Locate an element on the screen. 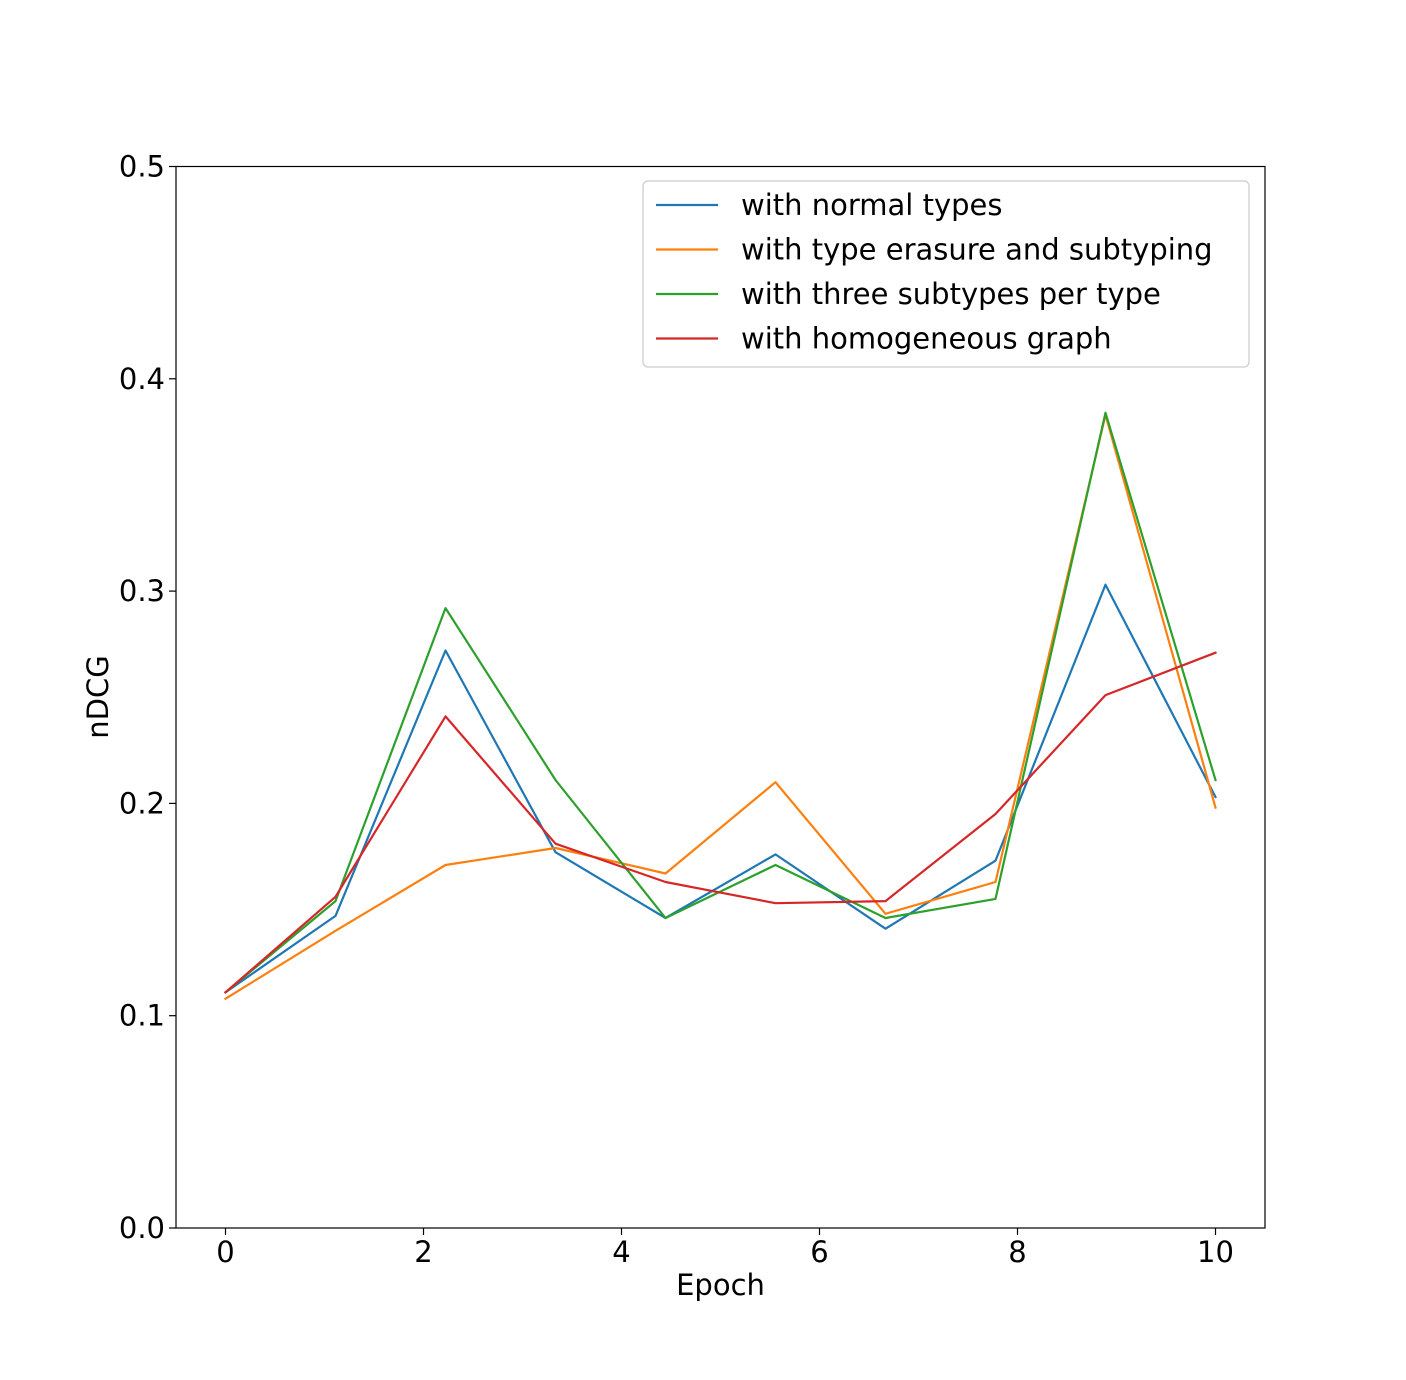 This screenshot has height=1380, width=1406. x-tick-label: 10 is located at coordinates (1215, 1252).